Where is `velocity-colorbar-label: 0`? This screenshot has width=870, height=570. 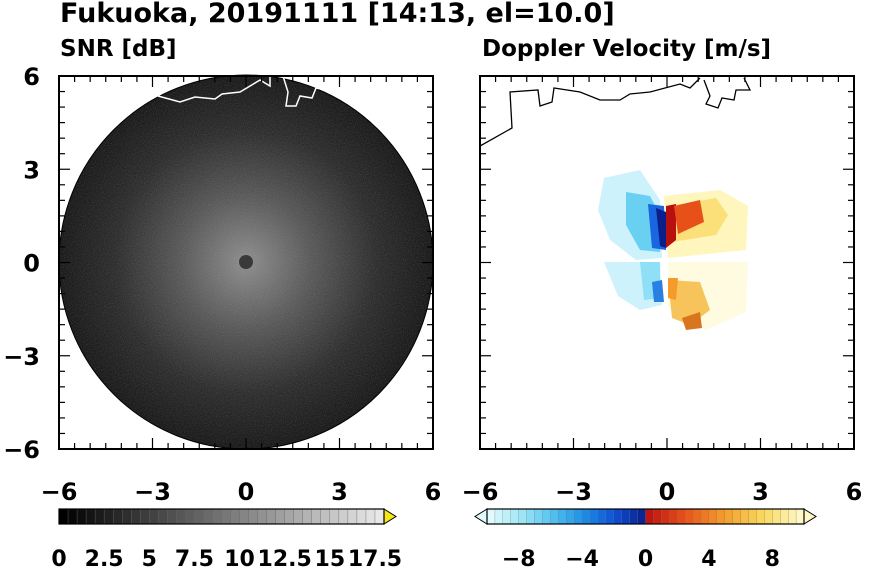 velocity-colorbar-label: 0 is located at coordinates (645, 558).